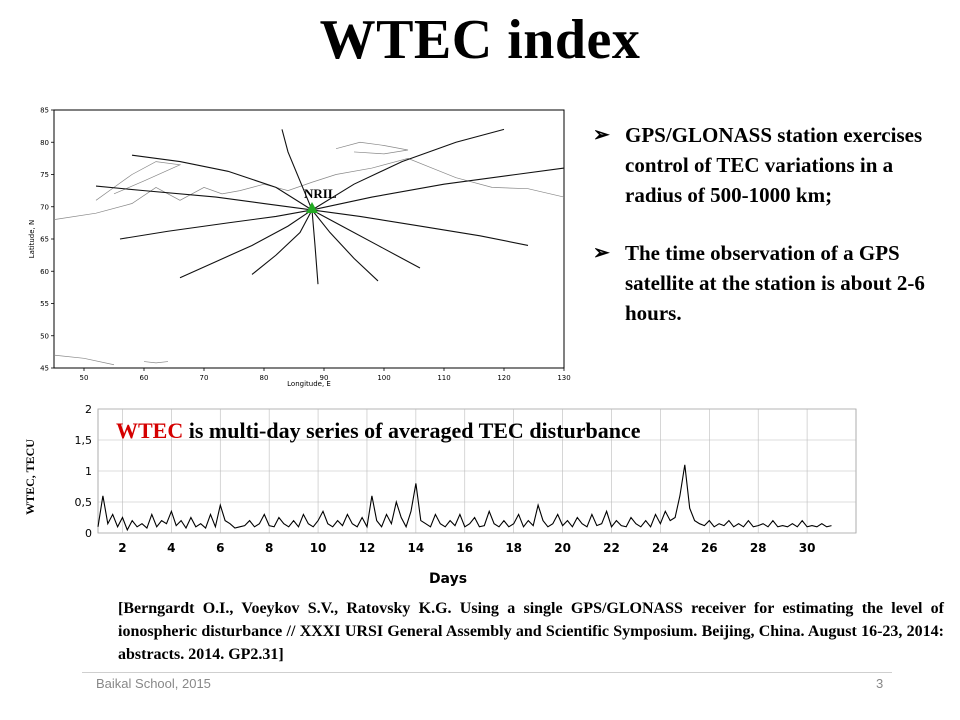 Image resolution: width=960 pixels, height=720 pixels. I want to click on wtec-series-line, so click(464, 498).